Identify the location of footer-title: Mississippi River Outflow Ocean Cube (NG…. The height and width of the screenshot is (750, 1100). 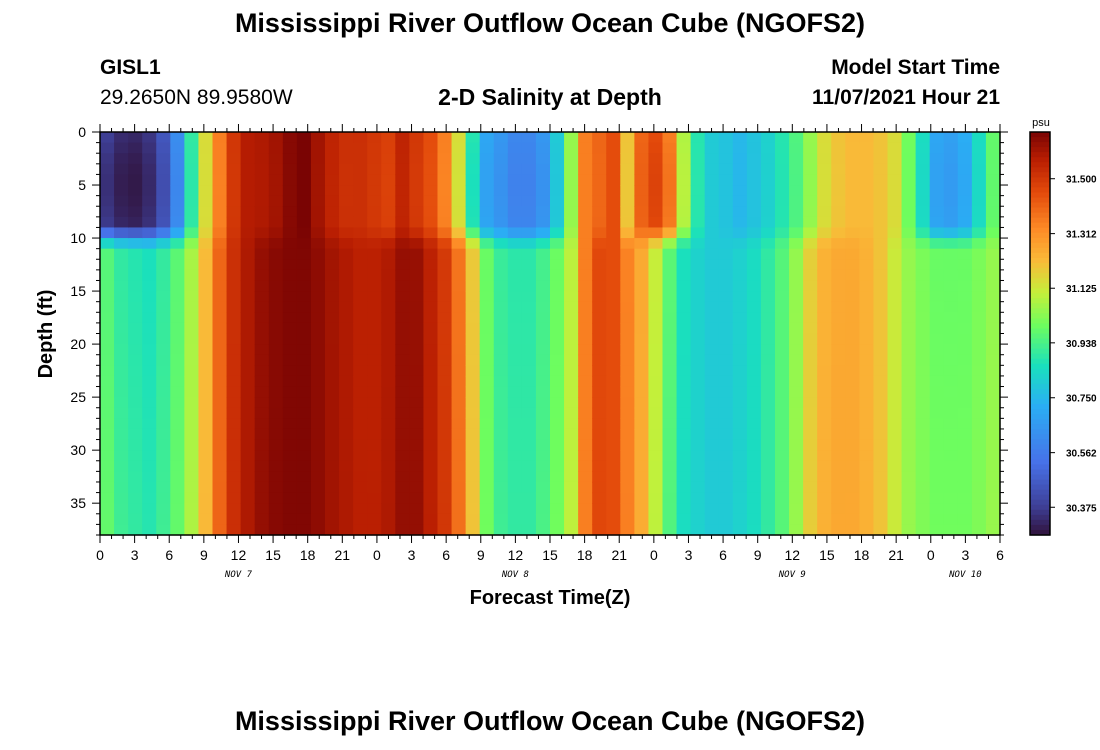
(550, 721).